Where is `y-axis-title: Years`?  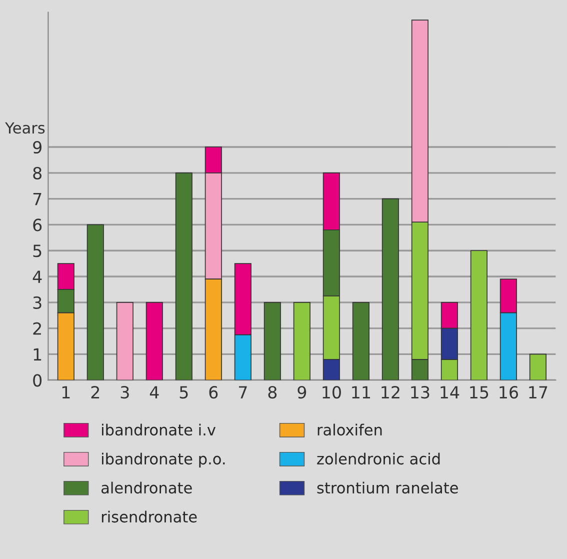
y-axis-title: Years is located at coordinates (25, 128).